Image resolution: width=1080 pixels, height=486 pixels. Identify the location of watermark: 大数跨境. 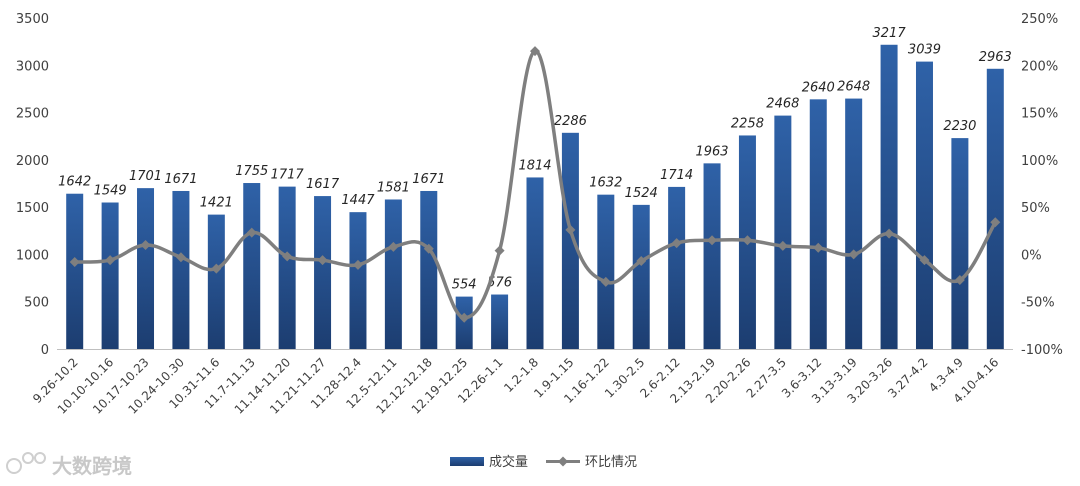
(69, 465).